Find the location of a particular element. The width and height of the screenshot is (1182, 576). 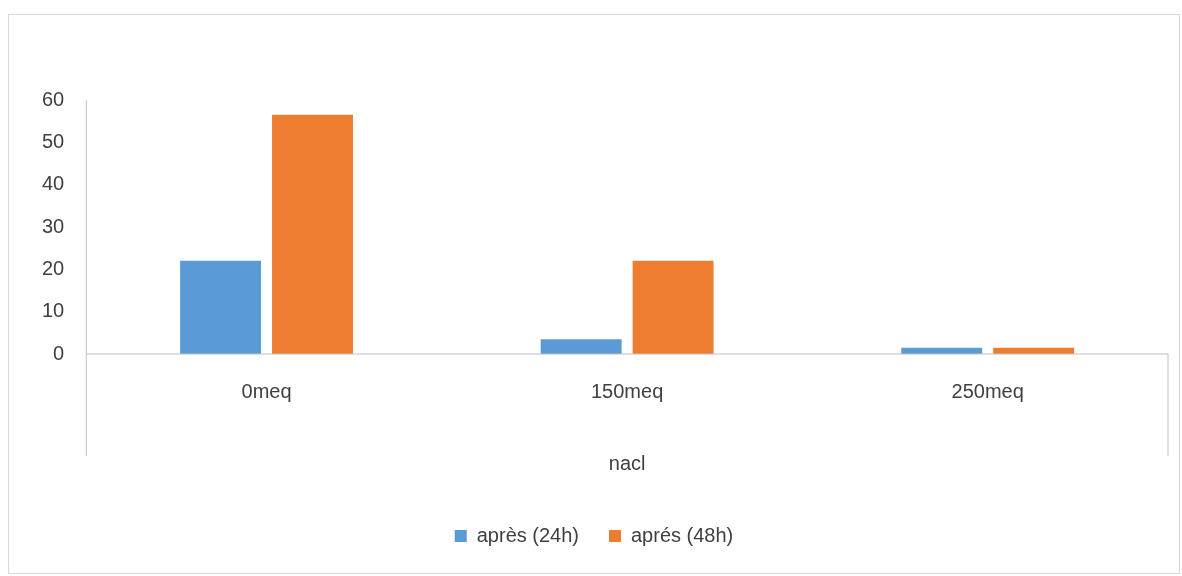

x-tick-label: 0meq is located at coordinates (266, 390).